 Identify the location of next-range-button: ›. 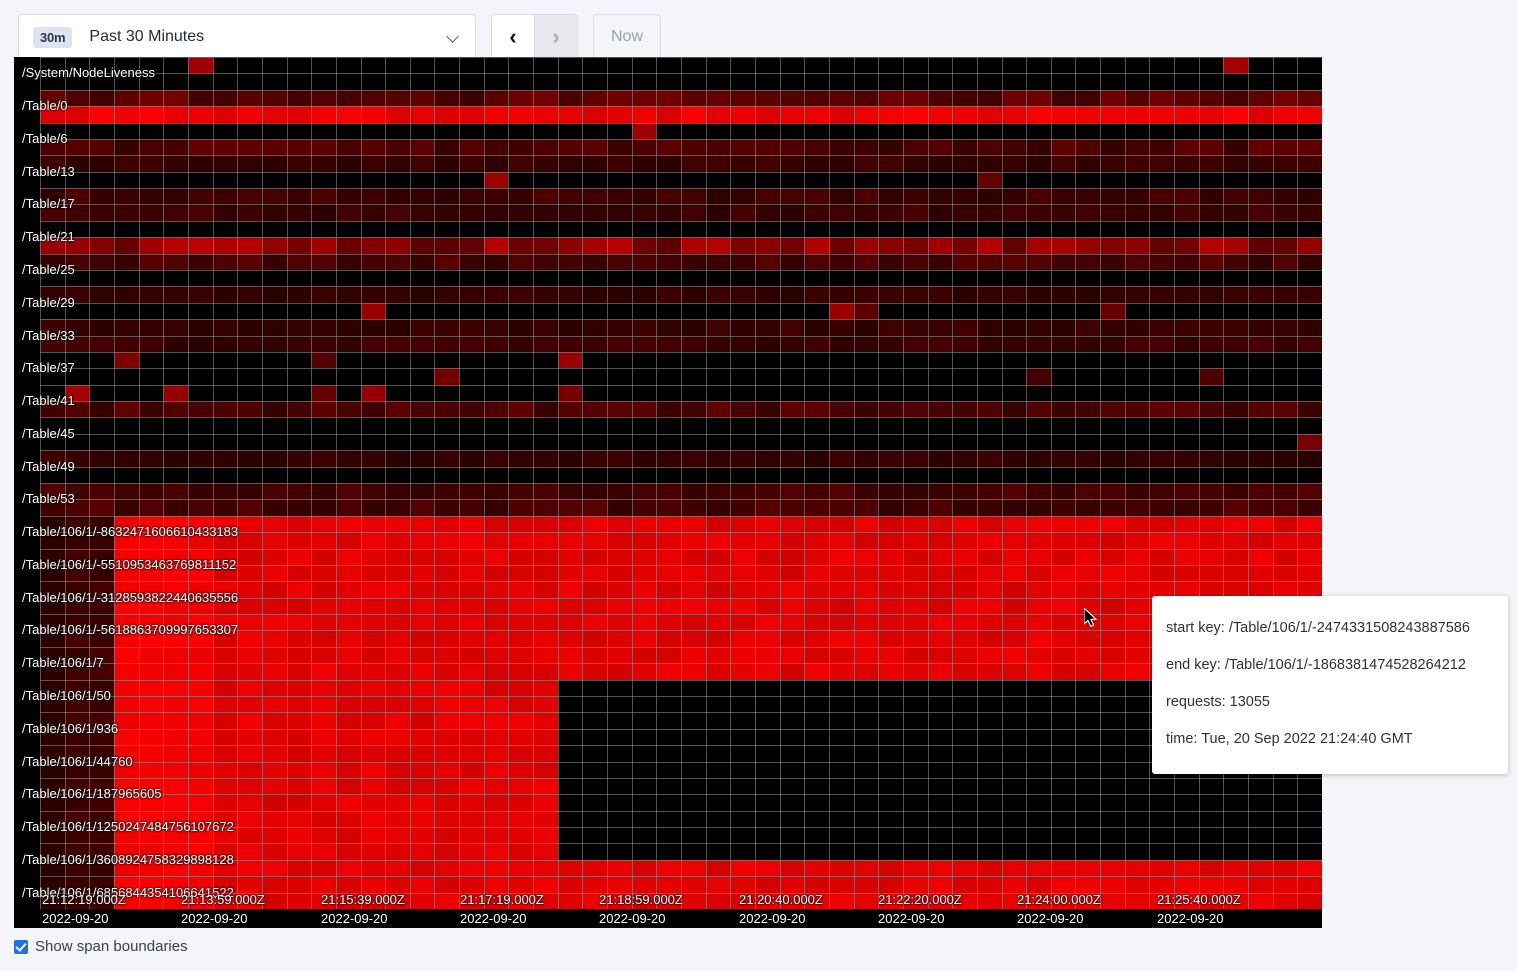
(556, 37).